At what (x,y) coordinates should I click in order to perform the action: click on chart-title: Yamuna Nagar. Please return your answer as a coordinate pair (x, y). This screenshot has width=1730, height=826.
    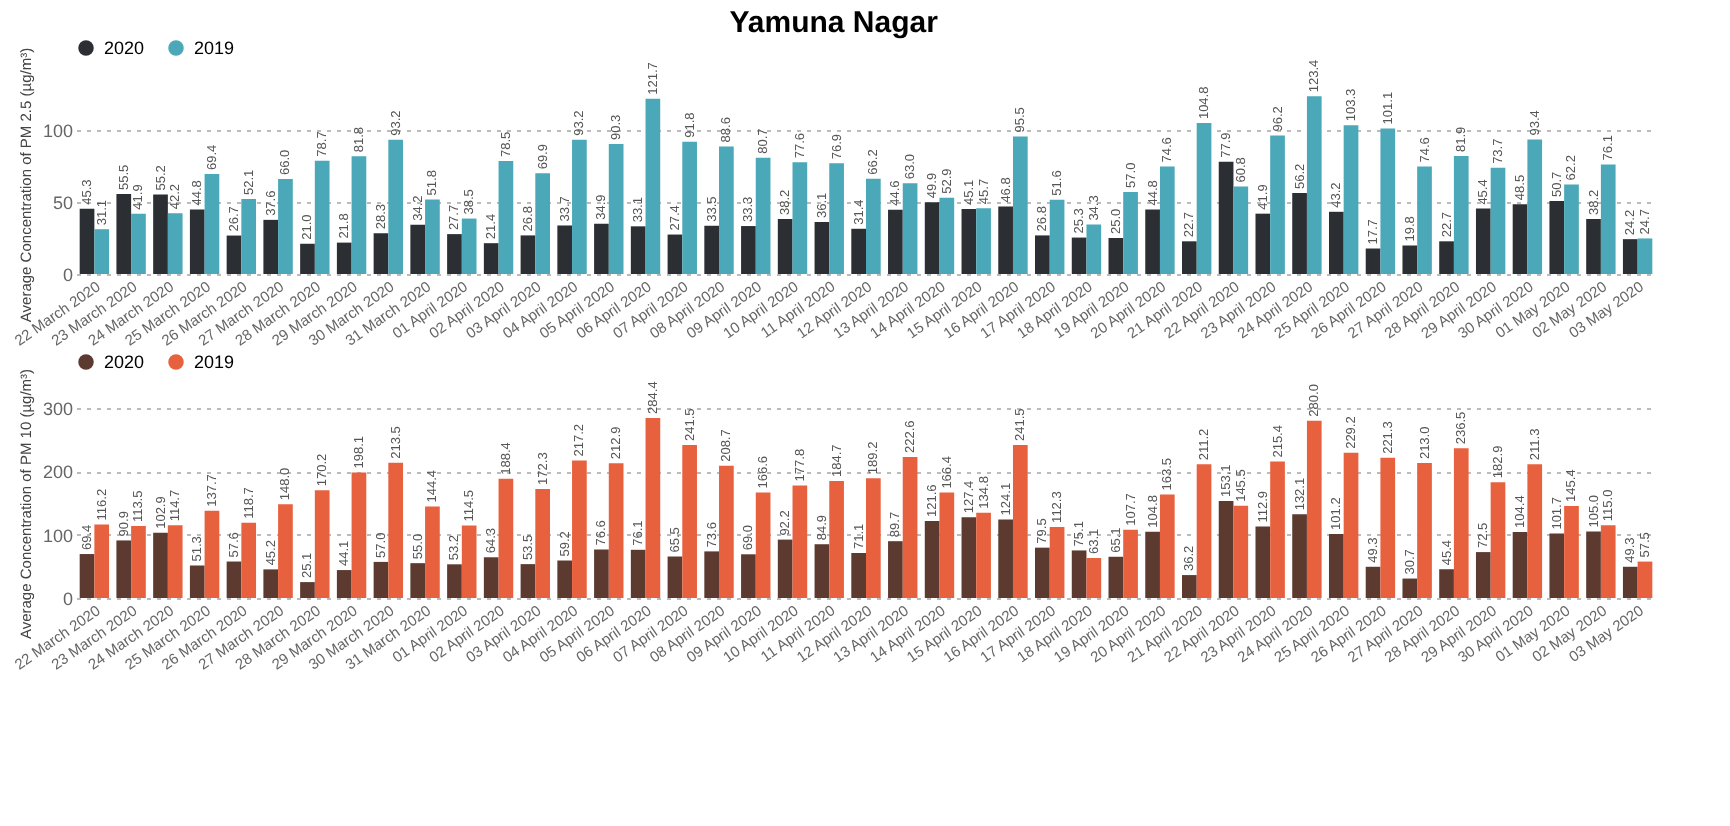
    Looking at the image, I should click on (834, 23).